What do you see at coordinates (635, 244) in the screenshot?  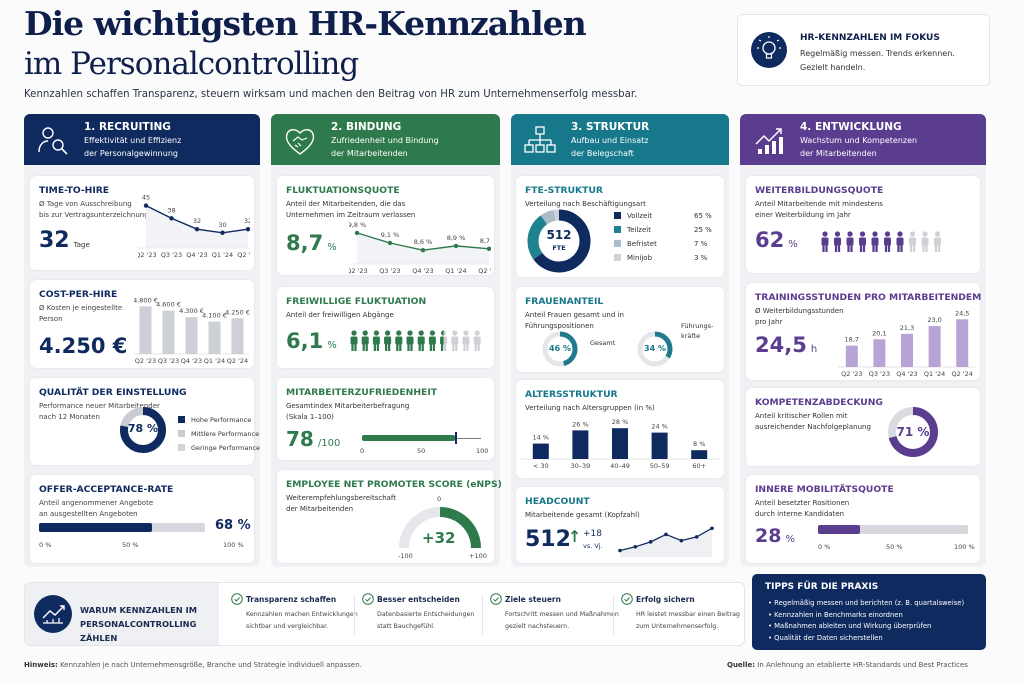 I see `legend-item: Befristet` at bounding box center [635, 244].